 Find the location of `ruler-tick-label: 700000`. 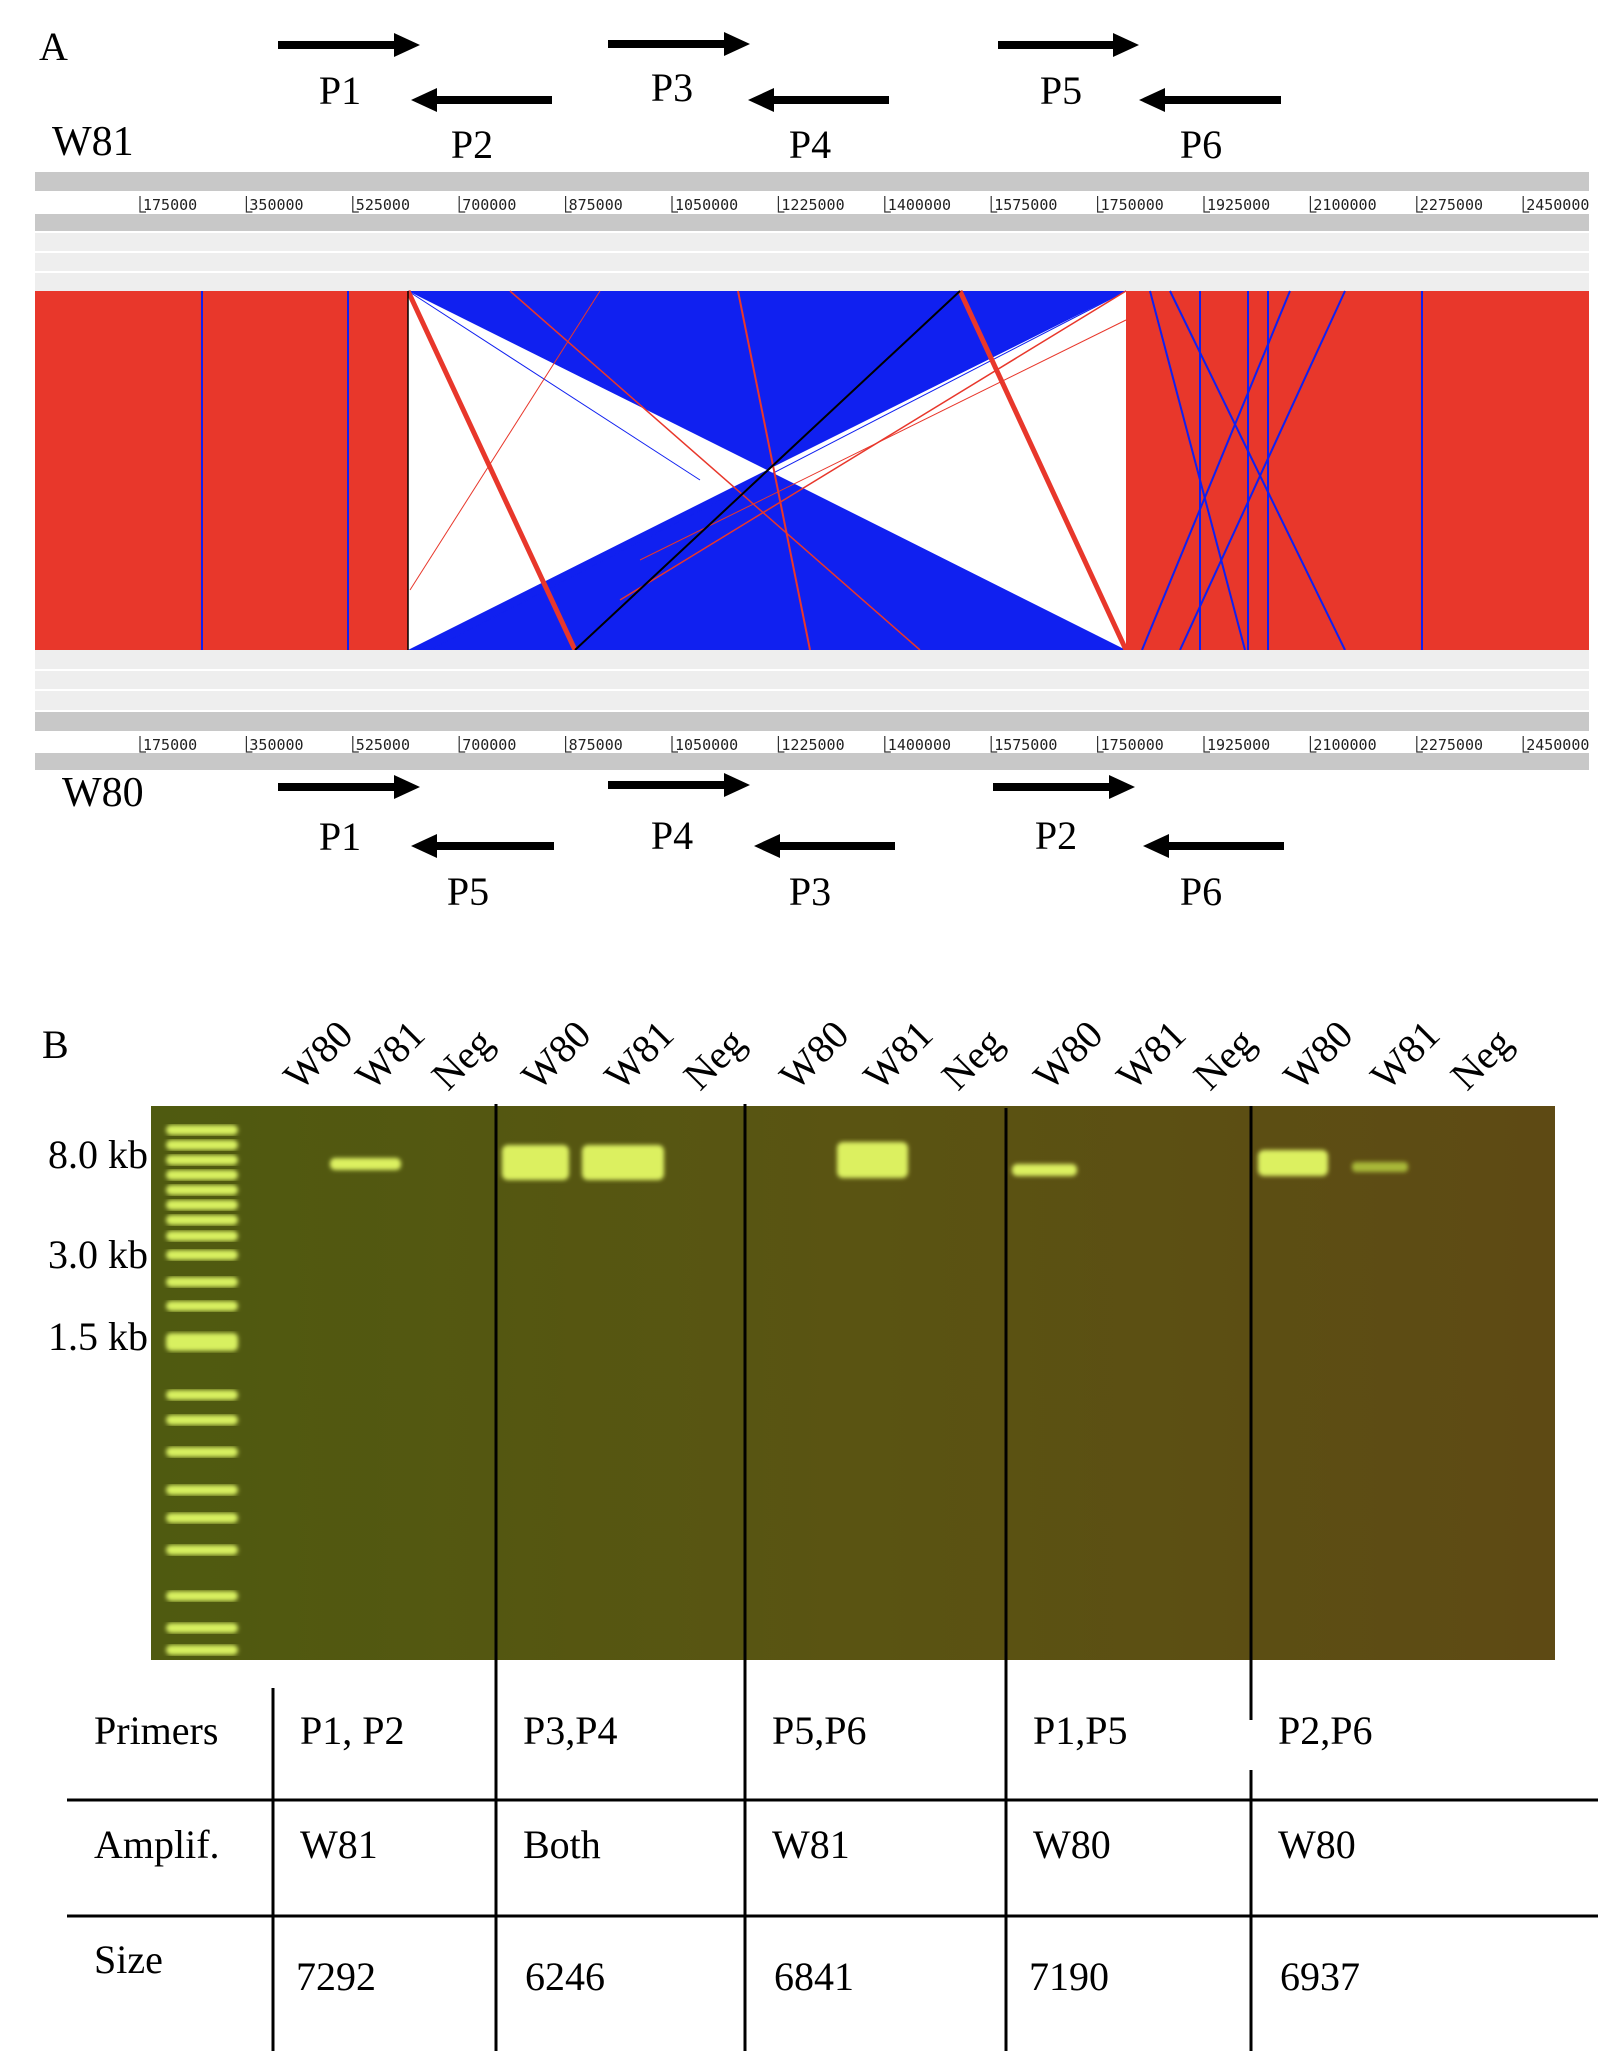

ruler-tick-label: 700000 is located at coordinates (489, 205).